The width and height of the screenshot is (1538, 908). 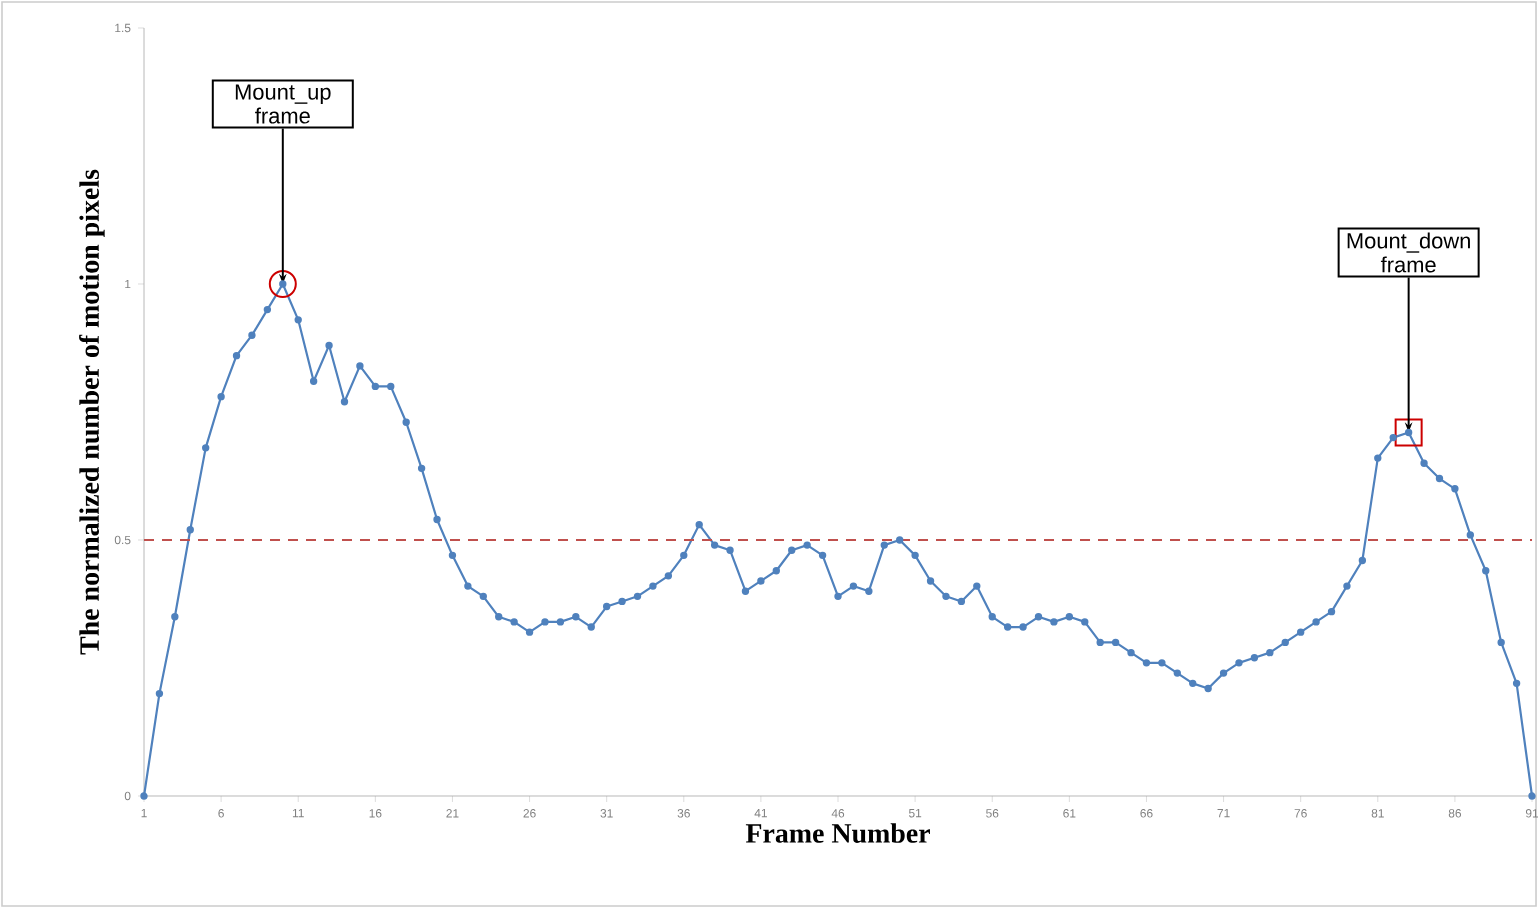 What do you see at coordinates (1408, 252) in the screenshot?
I see `annotation: Mount_down frame` at bounding box center [1408, 252].